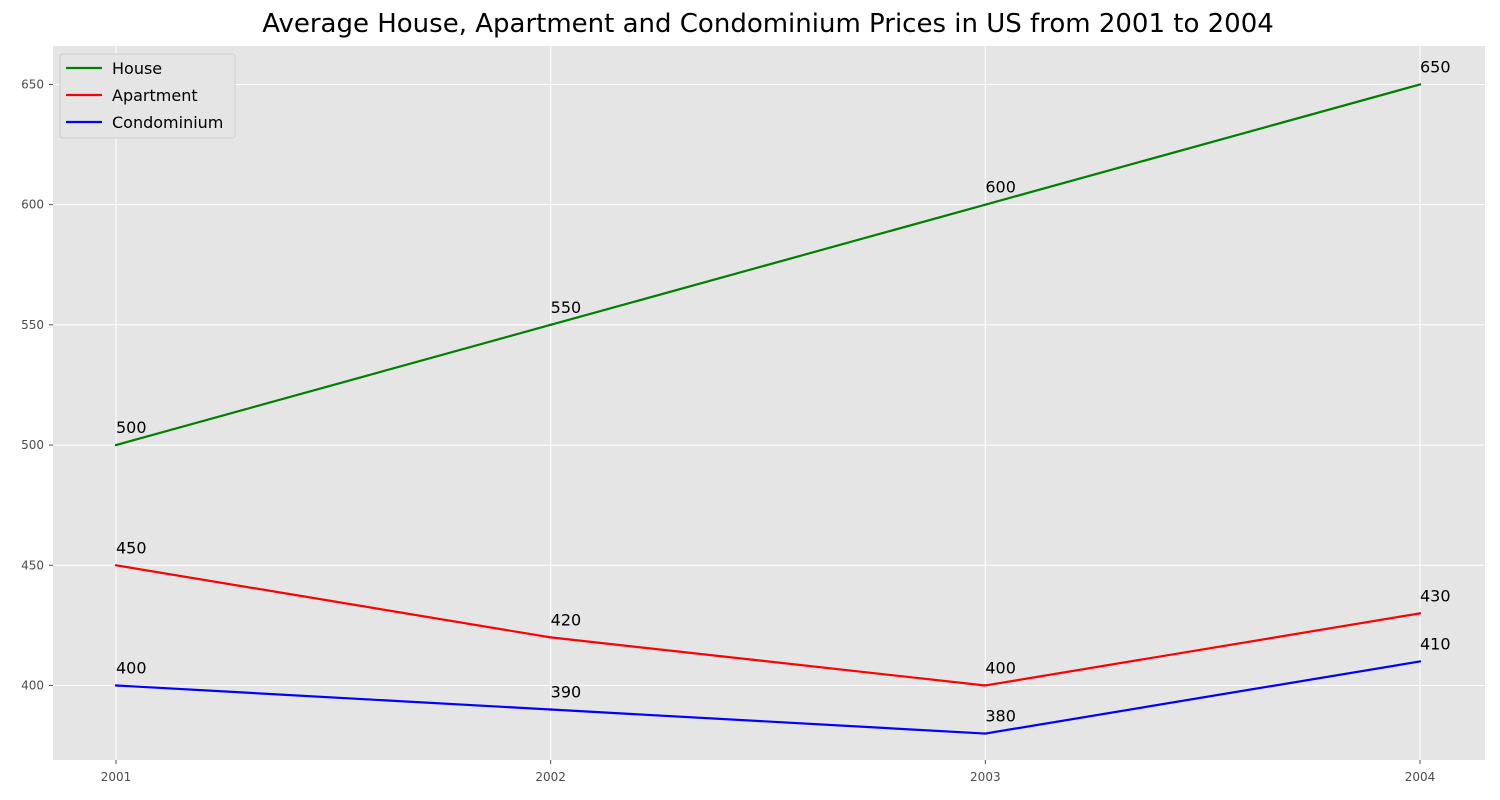 The height and width of the screenshot is (800, 1500). What do you see at coordinates (1000, 187) in the screenshot?
I see `data-label: 600` at bounding box center [1000, 187].